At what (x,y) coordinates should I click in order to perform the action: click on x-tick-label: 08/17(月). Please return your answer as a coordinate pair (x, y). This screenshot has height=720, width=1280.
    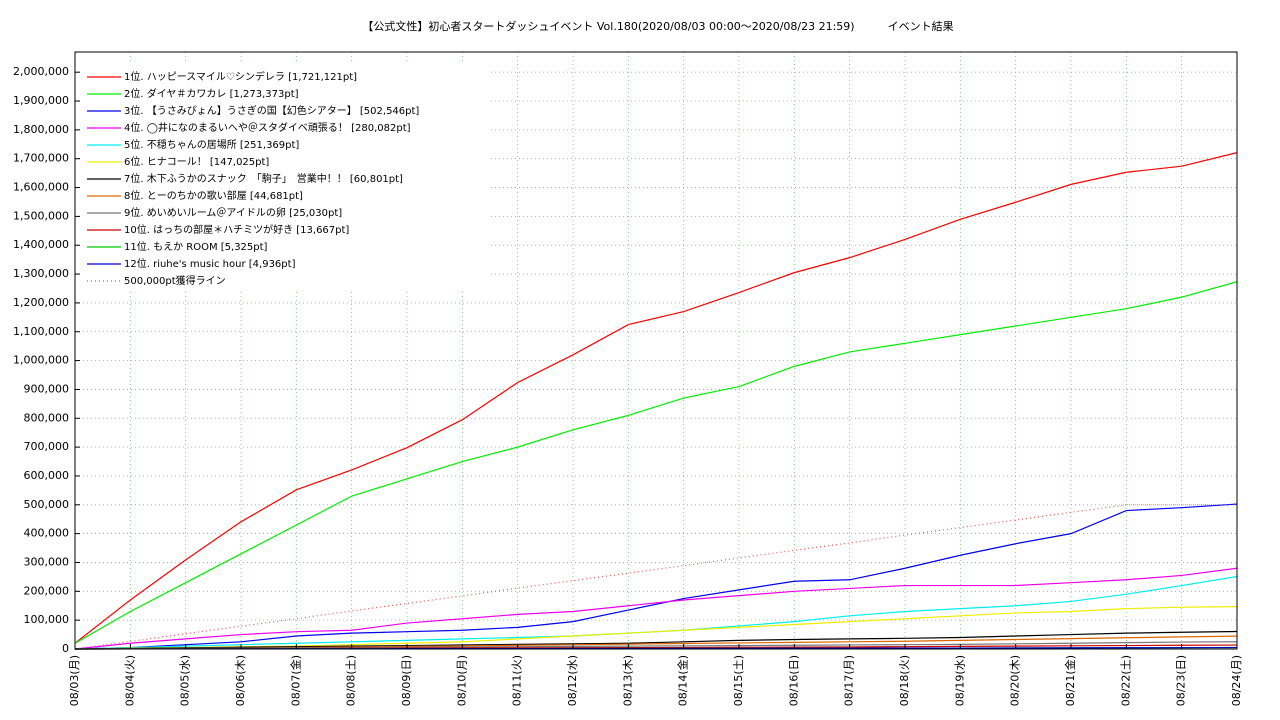
    Looking at the image, I should click on (849, 680).